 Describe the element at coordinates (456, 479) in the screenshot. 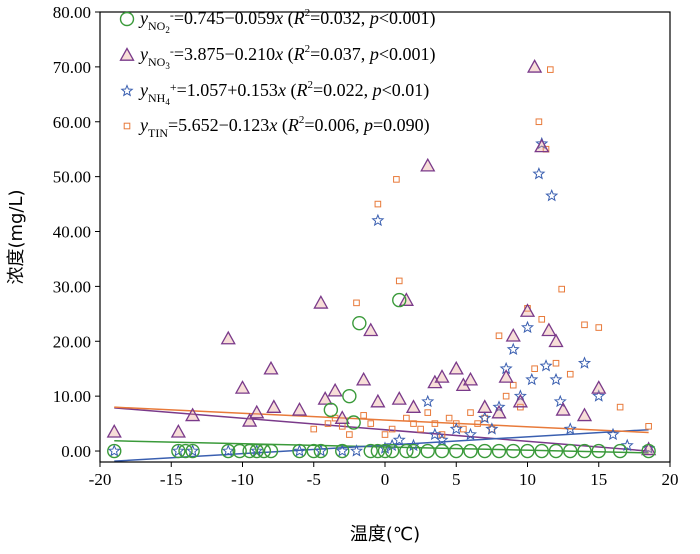

I see `x-tick-label: 5` at that location.